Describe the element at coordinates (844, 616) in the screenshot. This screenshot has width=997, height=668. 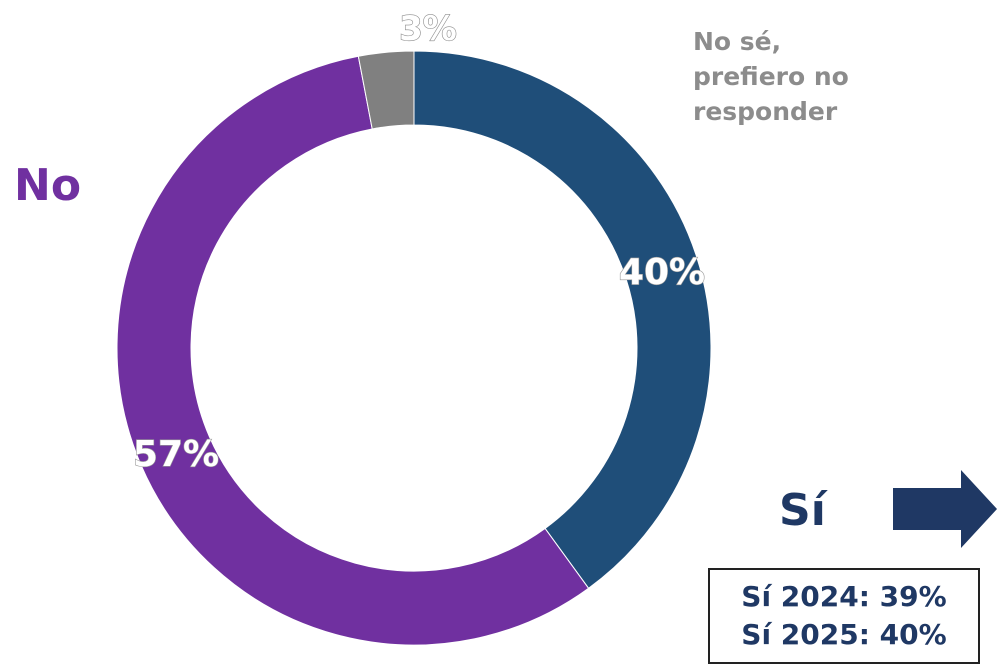
I see `comparison-box: Sí 2024: 39% Sí 2025: 40%` at that location.